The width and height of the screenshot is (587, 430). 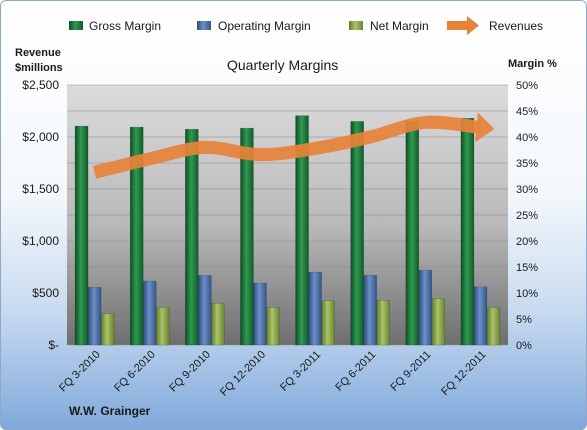 I want to click on left-tick-label: $-, so click(x=53, y=345).